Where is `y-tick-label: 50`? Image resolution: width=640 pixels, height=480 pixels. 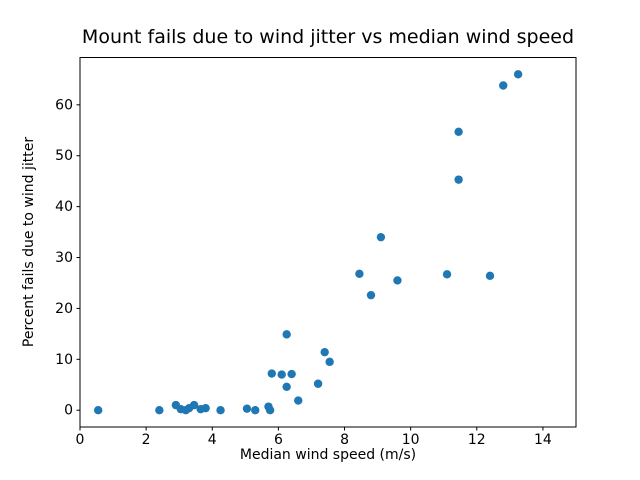
y-tick-label: 50 is located at coordinates (64, 156).